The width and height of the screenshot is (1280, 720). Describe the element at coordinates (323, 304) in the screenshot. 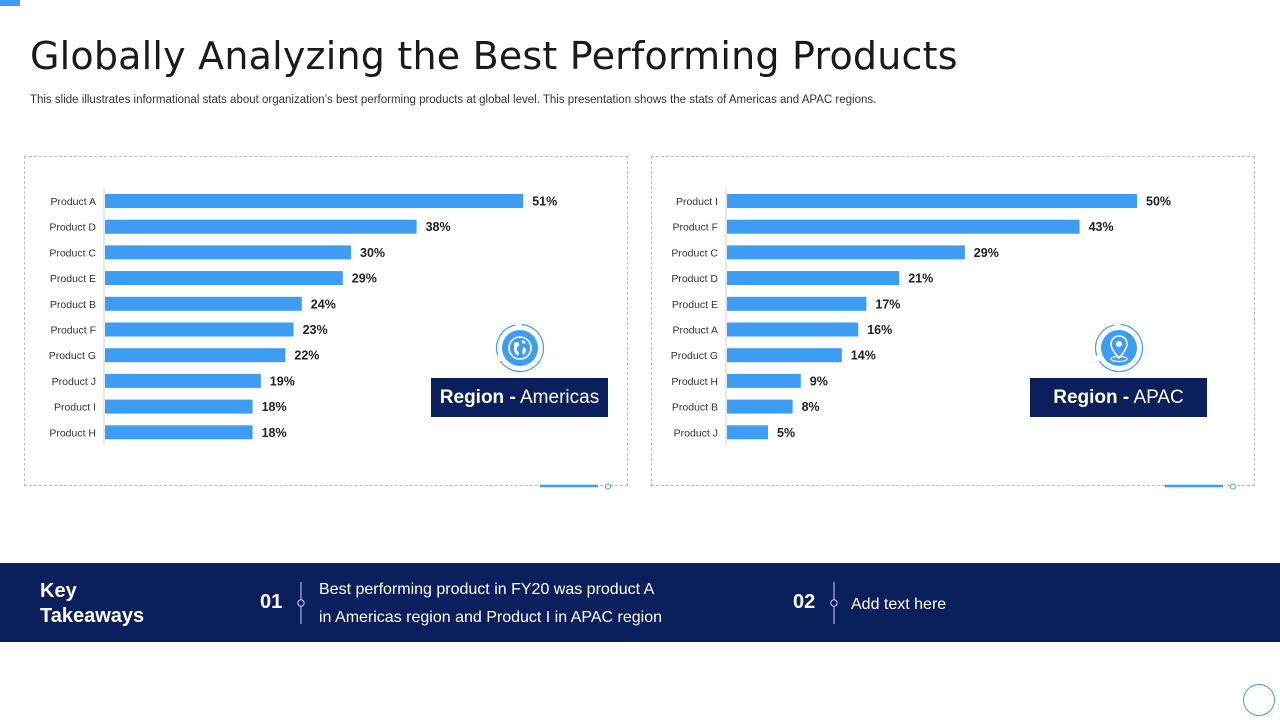

I see `value-label: 24%` at that location.